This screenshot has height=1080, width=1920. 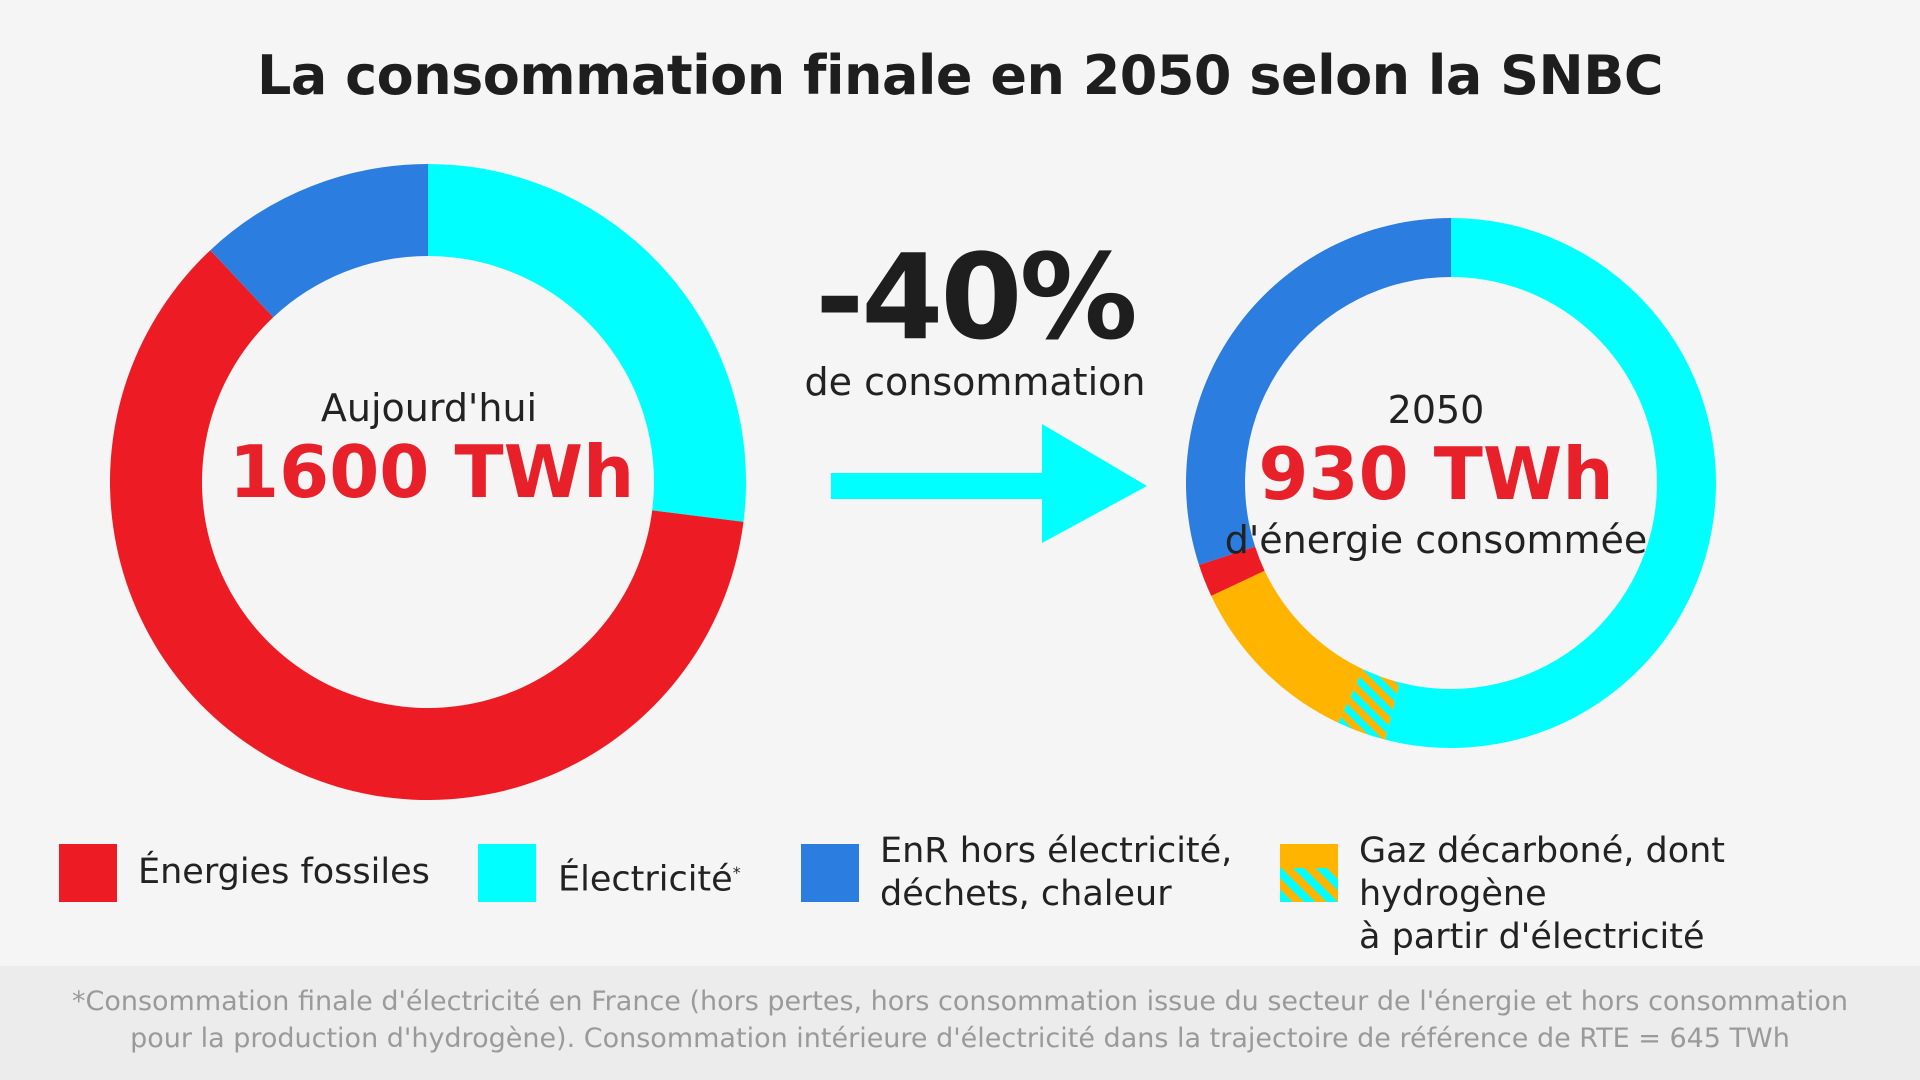 I want to click on today-center: Aujourd'hui 1600 TWh, so click(x=432, y=450).